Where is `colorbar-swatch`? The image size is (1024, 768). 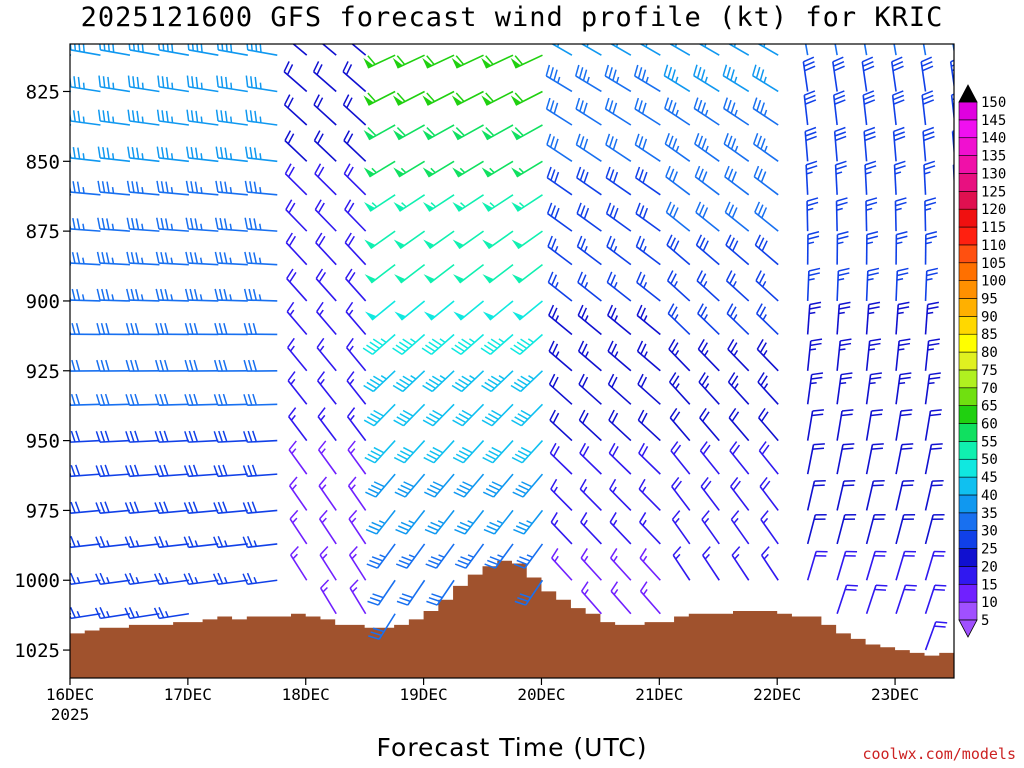
colorbar-swatch is located at coordinates (968, 307).